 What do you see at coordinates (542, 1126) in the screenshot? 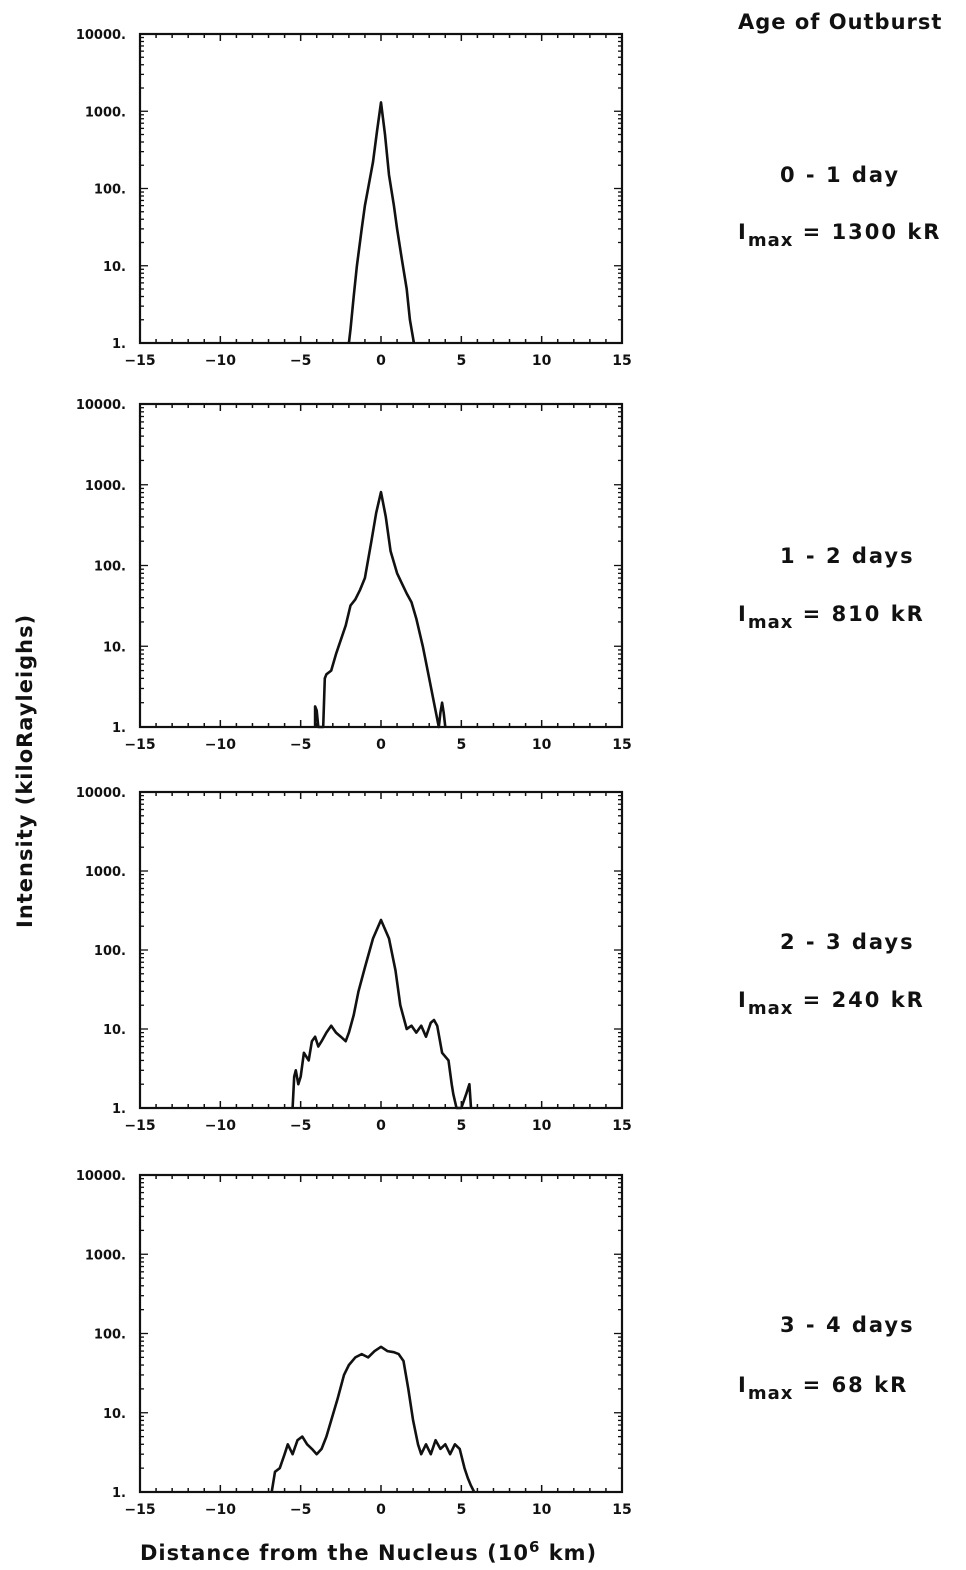
I see `x-tick-label-panel-3: 10` at bounding box center [542, 1126].